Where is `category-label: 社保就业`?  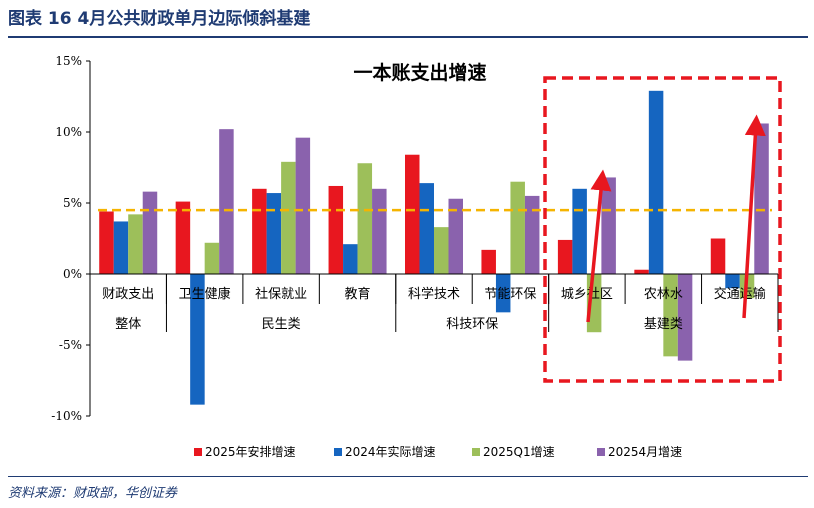 category-label: 社保就业 is located at coordinates (281, 294).